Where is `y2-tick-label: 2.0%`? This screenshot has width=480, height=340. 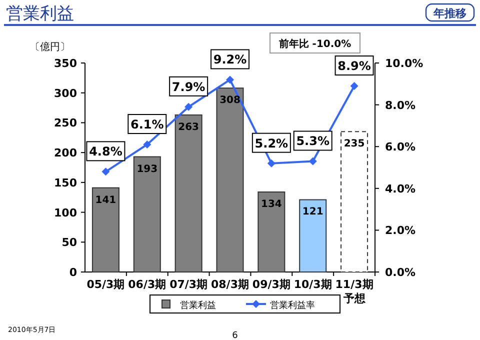 y2-tick-label: 2.0% is located at coordinates (400, 231).